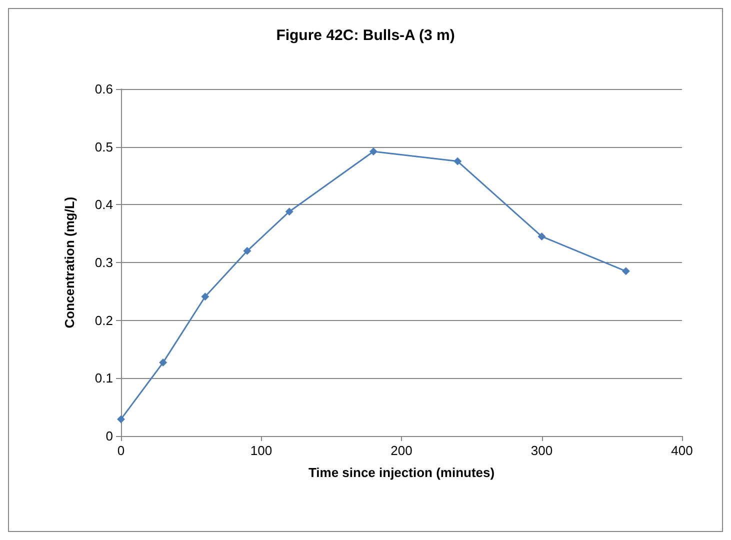  What do you see at coordinates (401, 450) in the screenshot?
I see `x-tick-label: 200` at bounding box center [401, 450].